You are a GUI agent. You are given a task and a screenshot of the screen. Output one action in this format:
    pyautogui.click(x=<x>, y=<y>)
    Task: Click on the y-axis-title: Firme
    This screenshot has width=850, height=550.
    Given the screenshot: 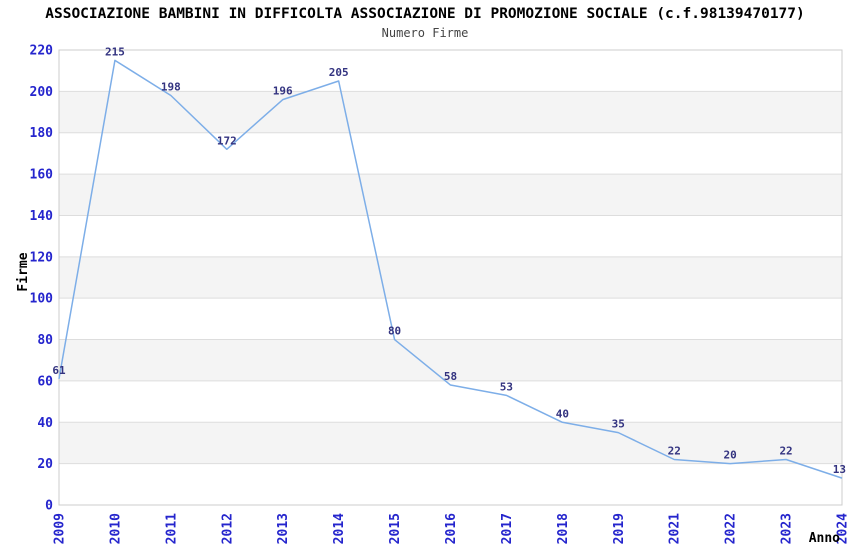 What is the action you would take?
    pyautogui.click(x=23, y=271)
    